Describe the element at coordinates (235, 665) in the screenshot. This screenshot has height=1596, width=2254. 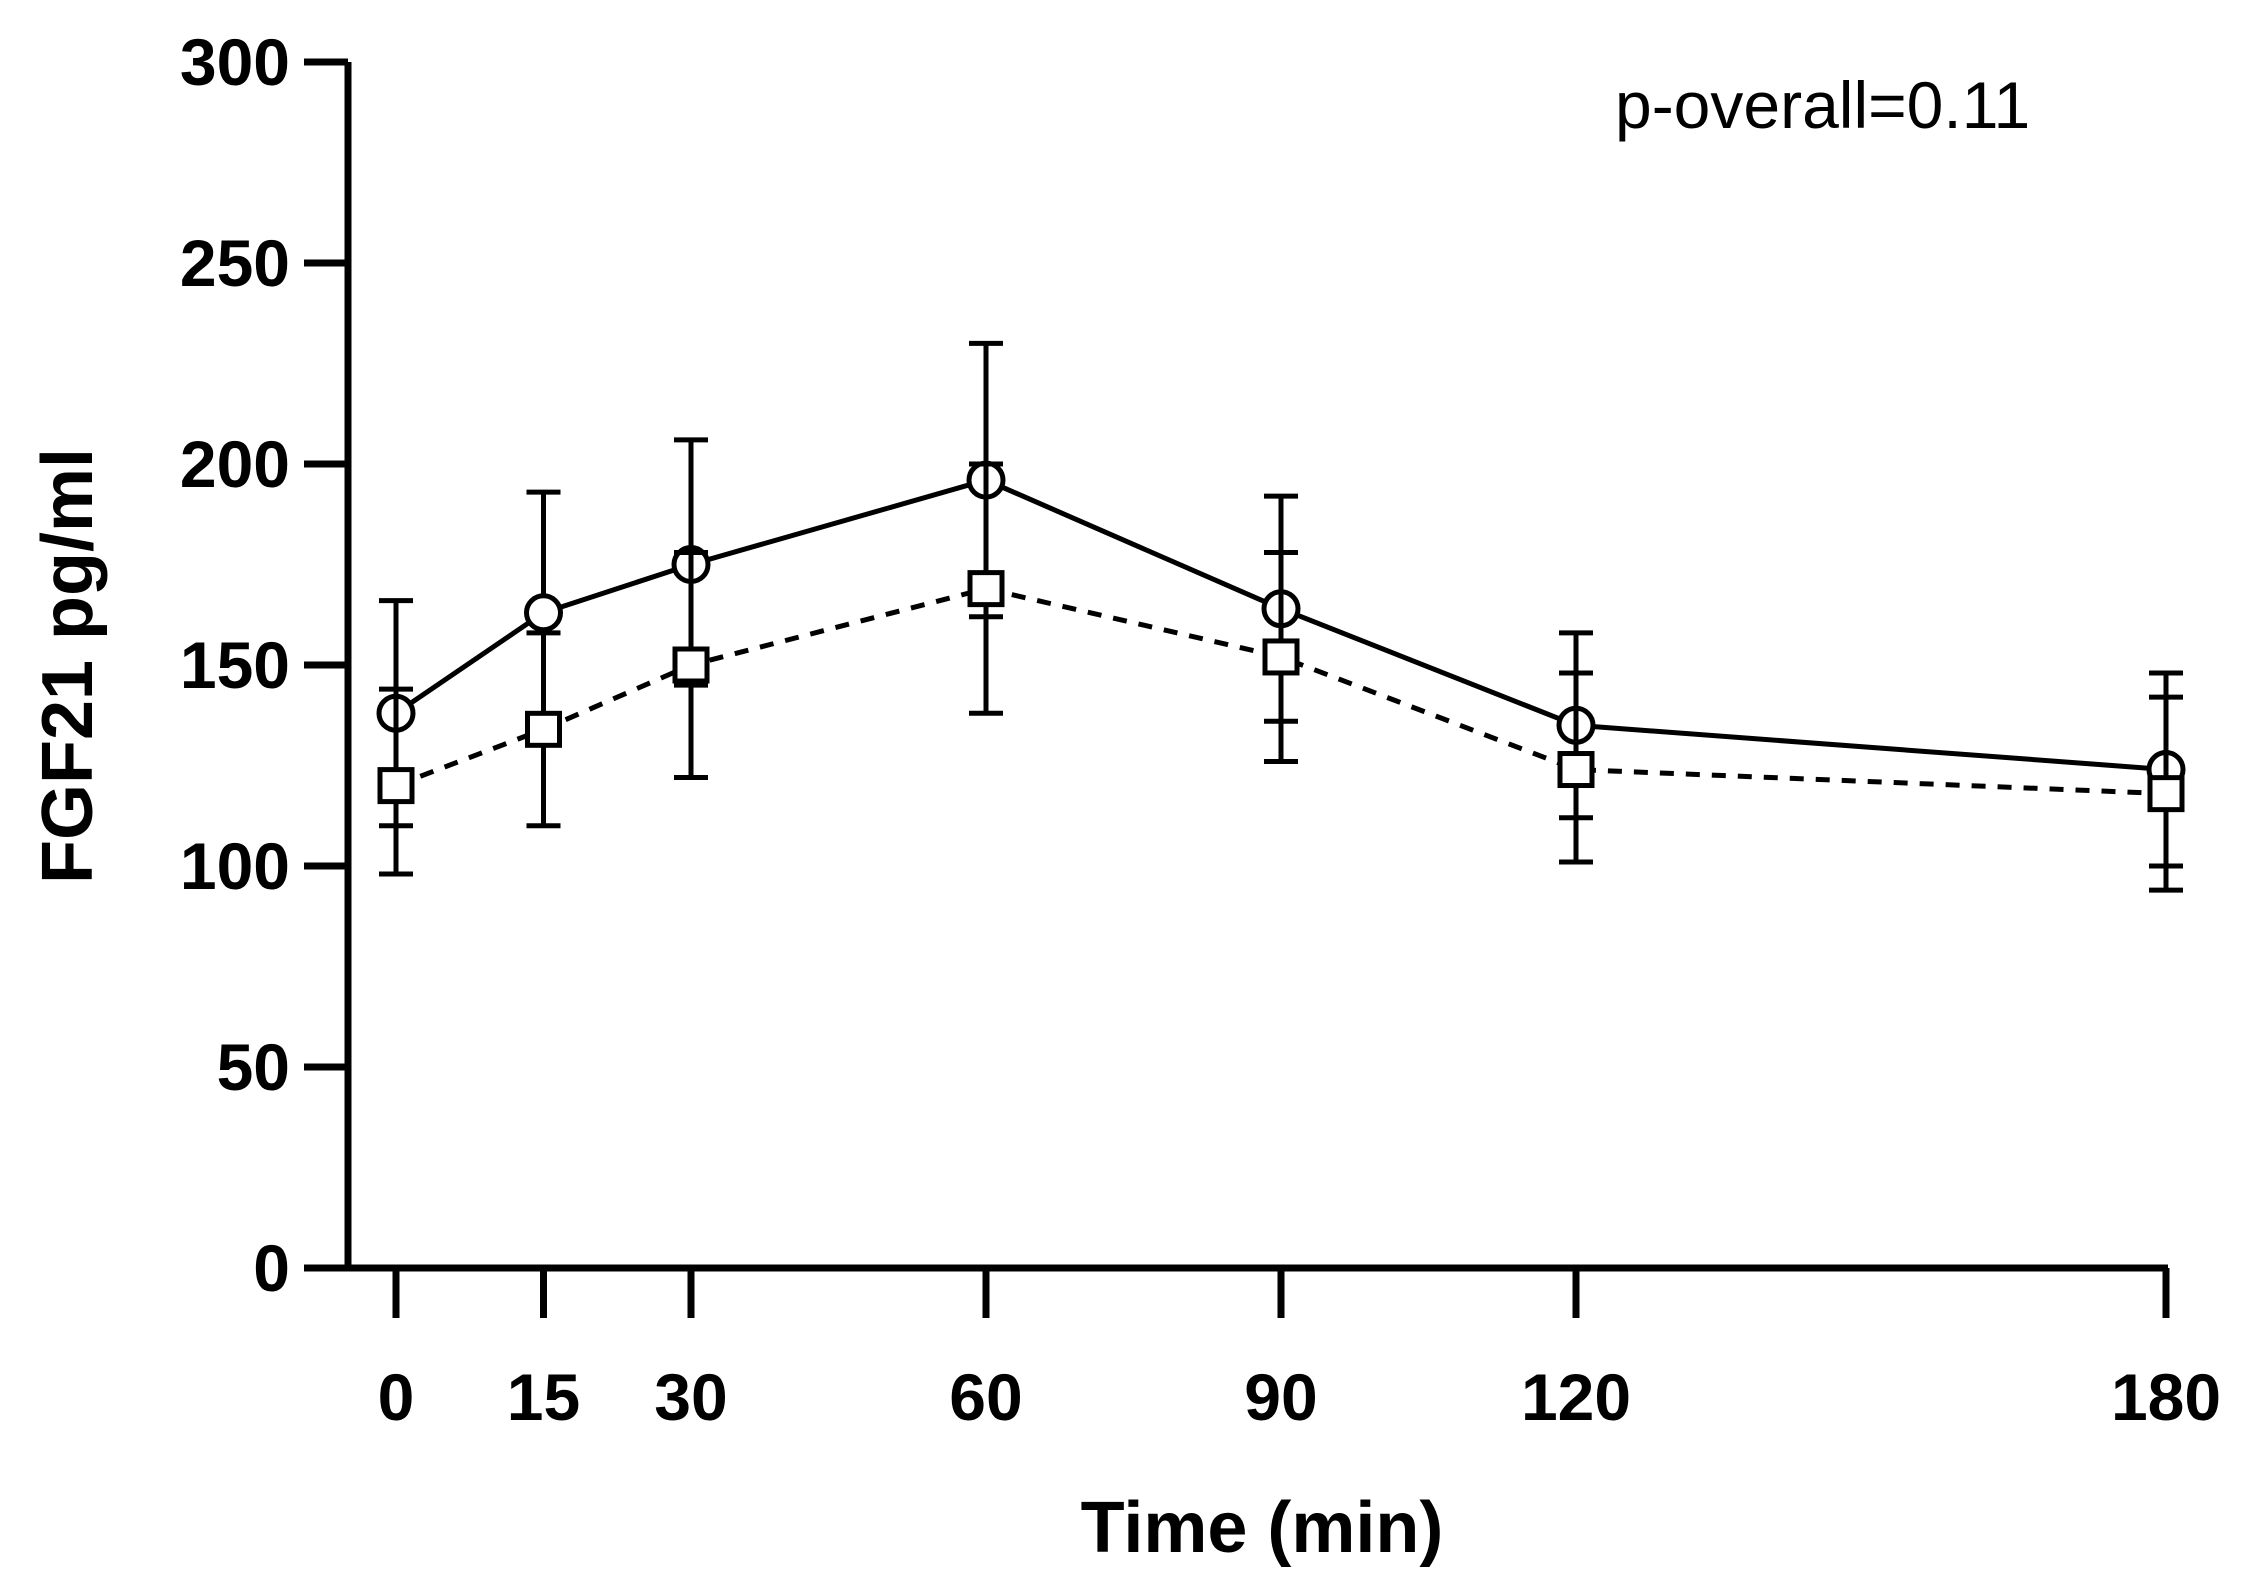
I see `y-tick-label: 150` at that location.